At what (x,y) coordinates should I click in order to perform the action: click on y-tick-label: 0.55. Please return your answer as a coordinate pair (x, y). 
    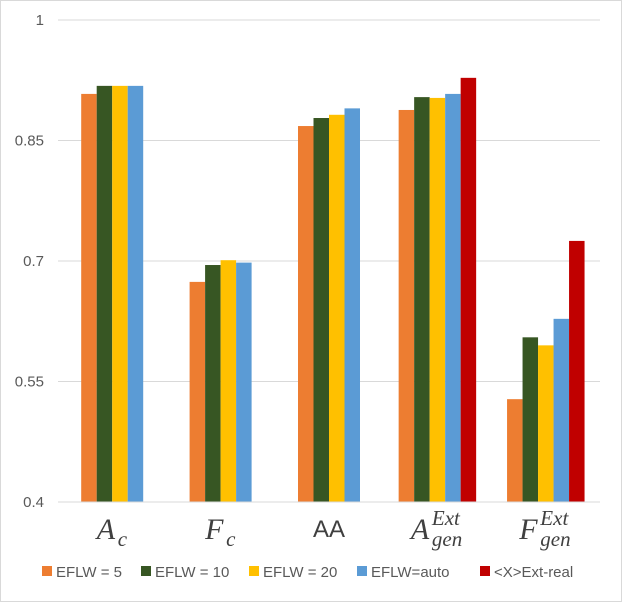
    Looking at the image, I should click on (29, 382).